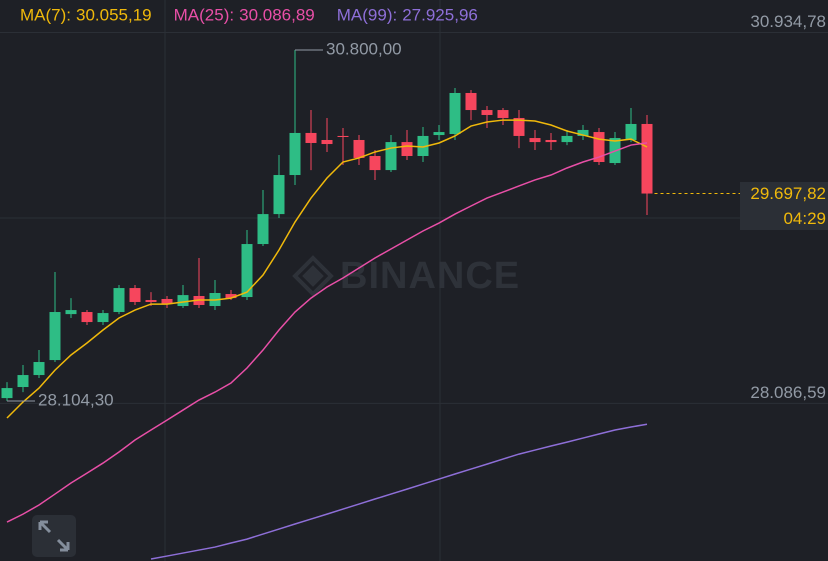  I want to click on legend-value: 27.925,96, so click(440, 14).